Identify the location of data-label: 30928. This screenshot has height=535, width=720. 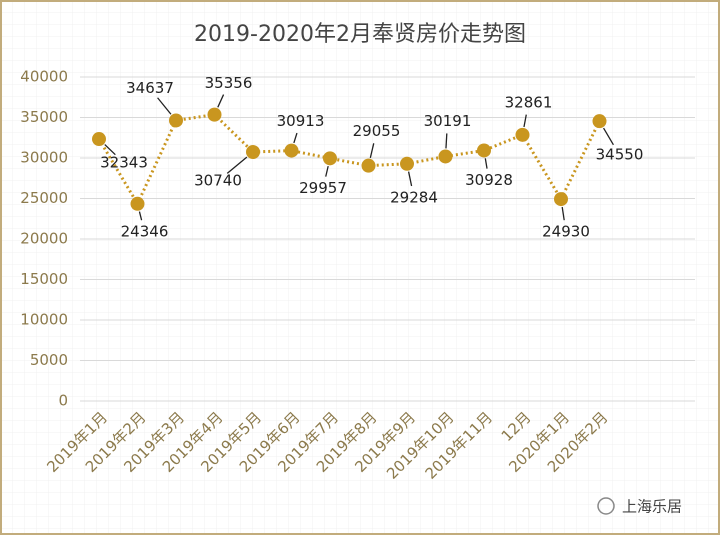
(489, 180).